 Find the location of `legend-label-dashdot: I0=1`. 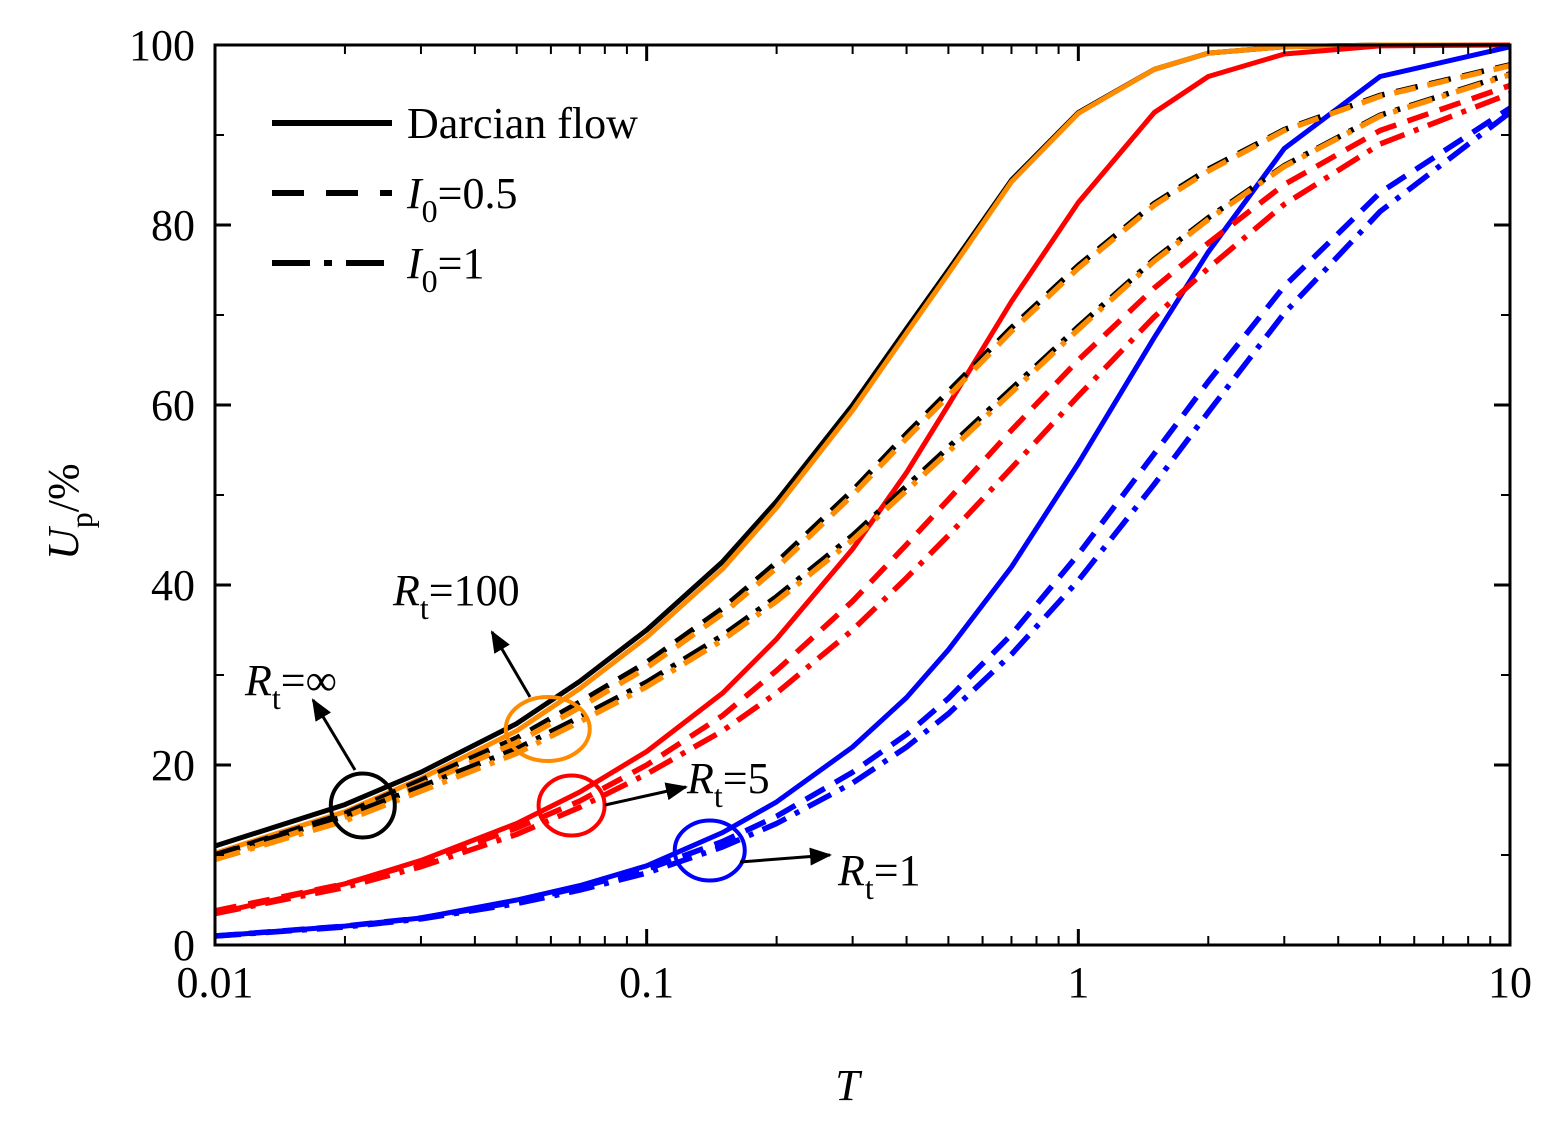

legend-label-dashdot: I0=1 is located at coordinates (445, 269).